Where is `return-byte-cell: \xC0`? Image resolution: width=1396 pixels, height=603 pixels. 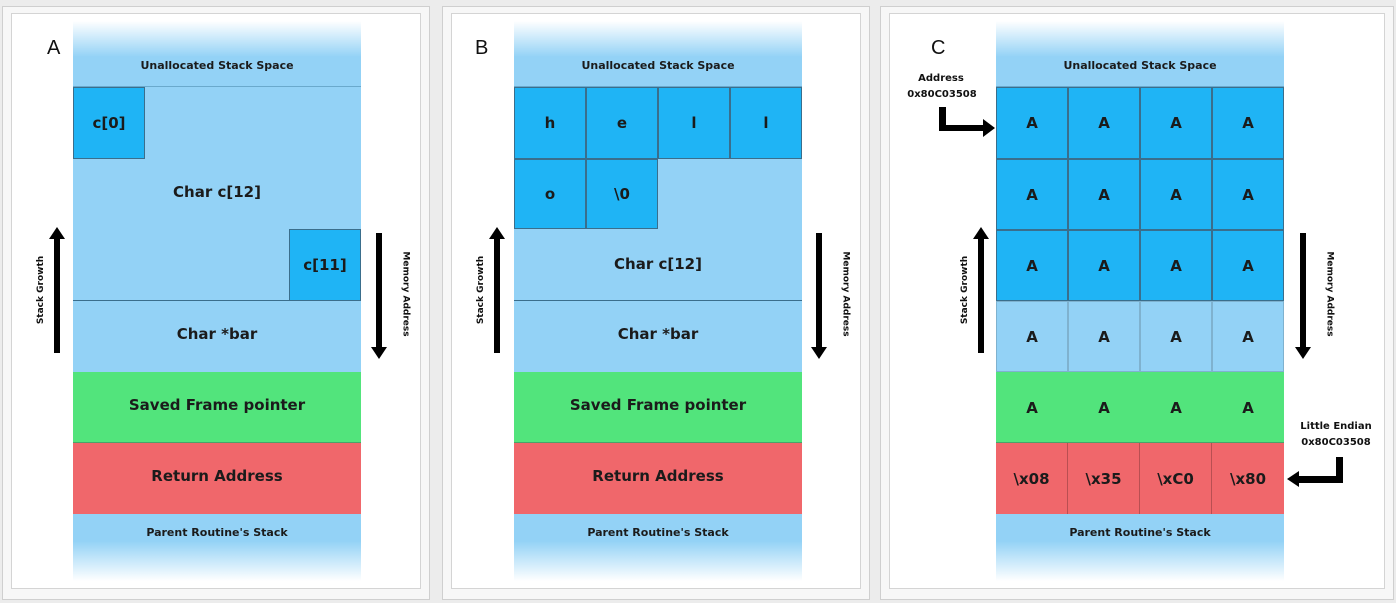 return-byte-cell: \xC0 is located at coordinates (1176, 478).